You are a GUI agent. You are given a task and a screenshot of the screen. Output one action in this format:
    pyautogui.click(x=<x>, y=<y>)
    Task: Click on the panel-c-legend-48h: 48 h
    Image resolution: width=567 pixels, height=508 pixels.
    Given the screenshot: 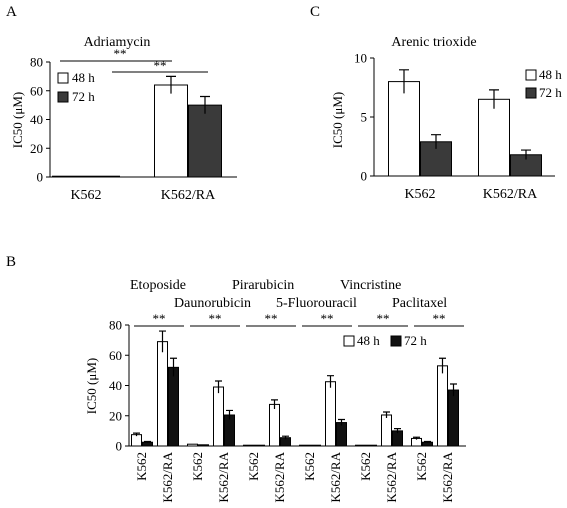 What is the action you would take?
    pyautogui.click(x=550, y=74)
    